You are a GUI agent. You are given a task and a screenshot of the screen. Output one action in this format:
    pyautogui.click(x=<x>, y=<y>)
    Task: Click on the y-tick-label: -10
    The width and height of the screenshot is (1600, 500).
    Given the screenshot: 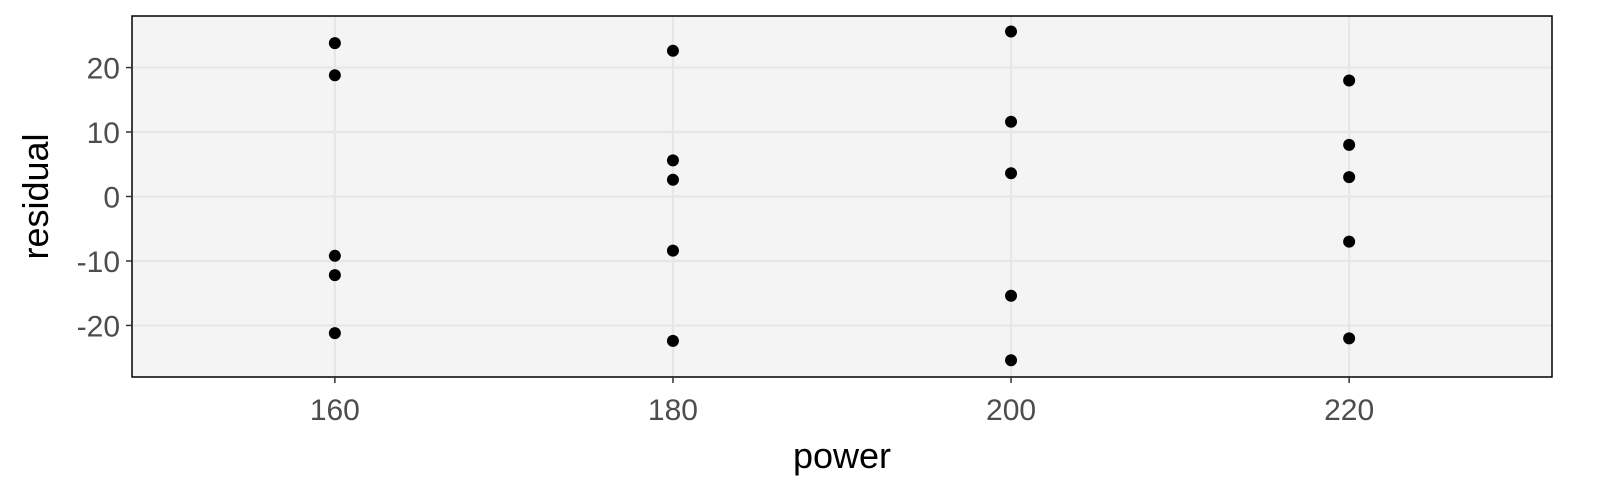 What is the action you would take?
    pyautogui.click(x=98, y=262)
    